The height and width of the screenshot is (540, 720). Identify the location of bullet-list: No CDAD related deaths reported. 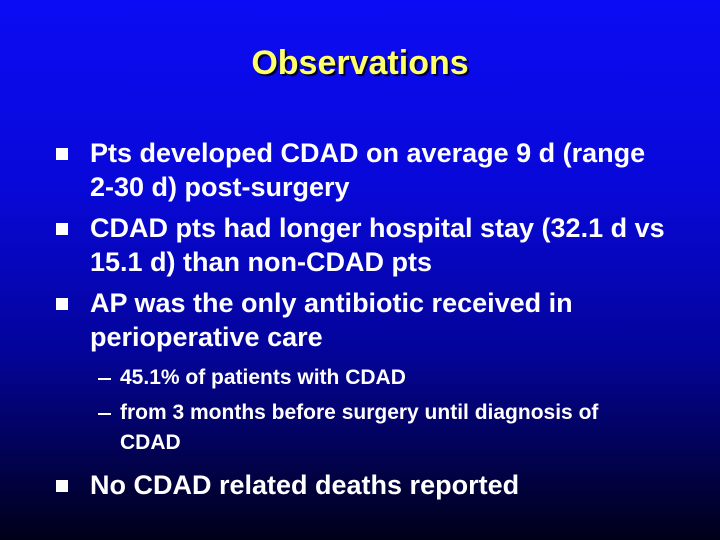
(373, 485).